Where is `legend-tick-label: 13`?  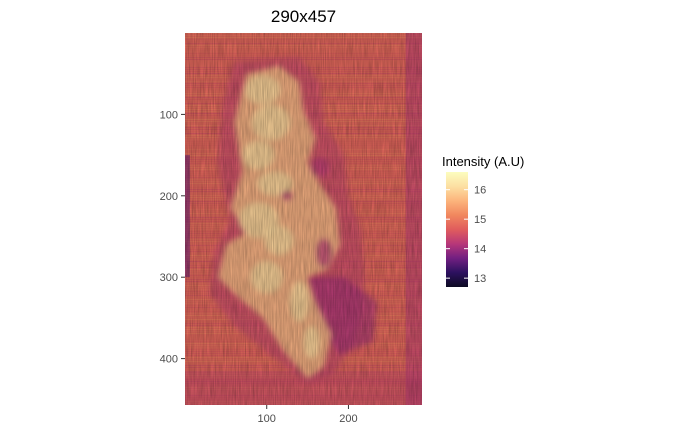
legend-tick-label: 13 is located at coordinates (480, 279).